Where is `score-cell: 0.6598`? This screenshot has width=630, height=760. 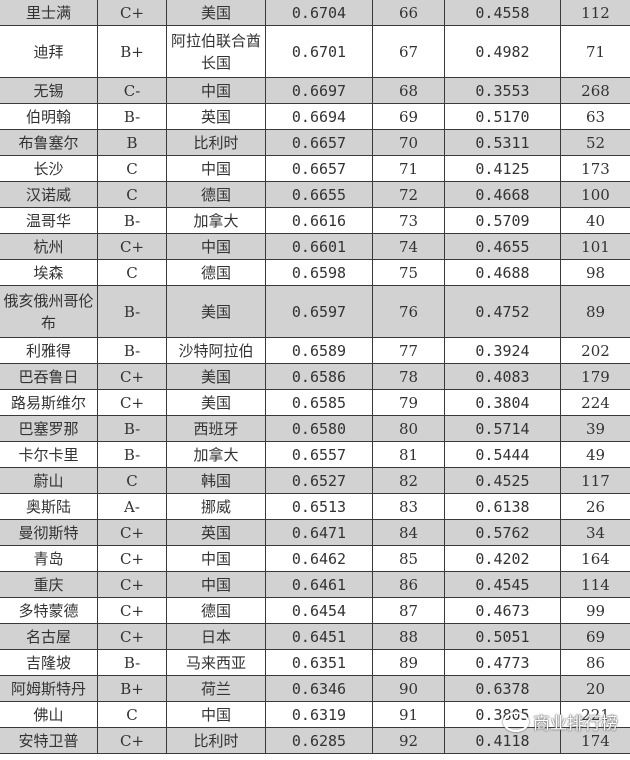
score-cell: 0.6598 is located at coordinates (319, 272).